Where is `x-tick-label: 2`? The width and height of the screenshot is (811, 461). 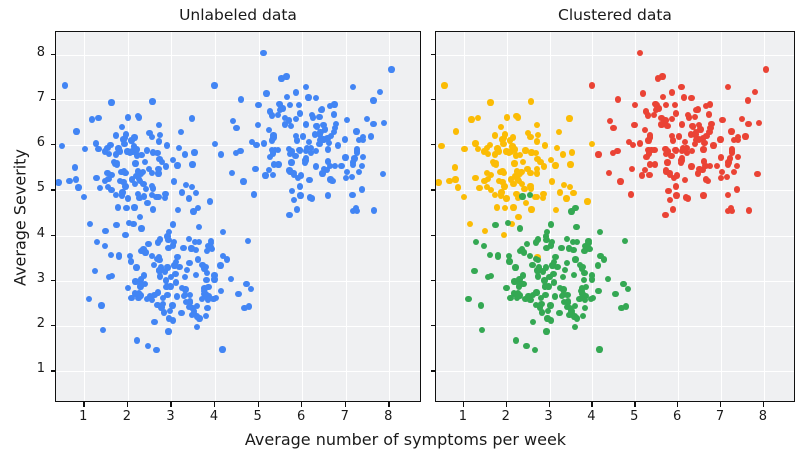 x-tick-label: 2 is located at coordinates (127, 416).